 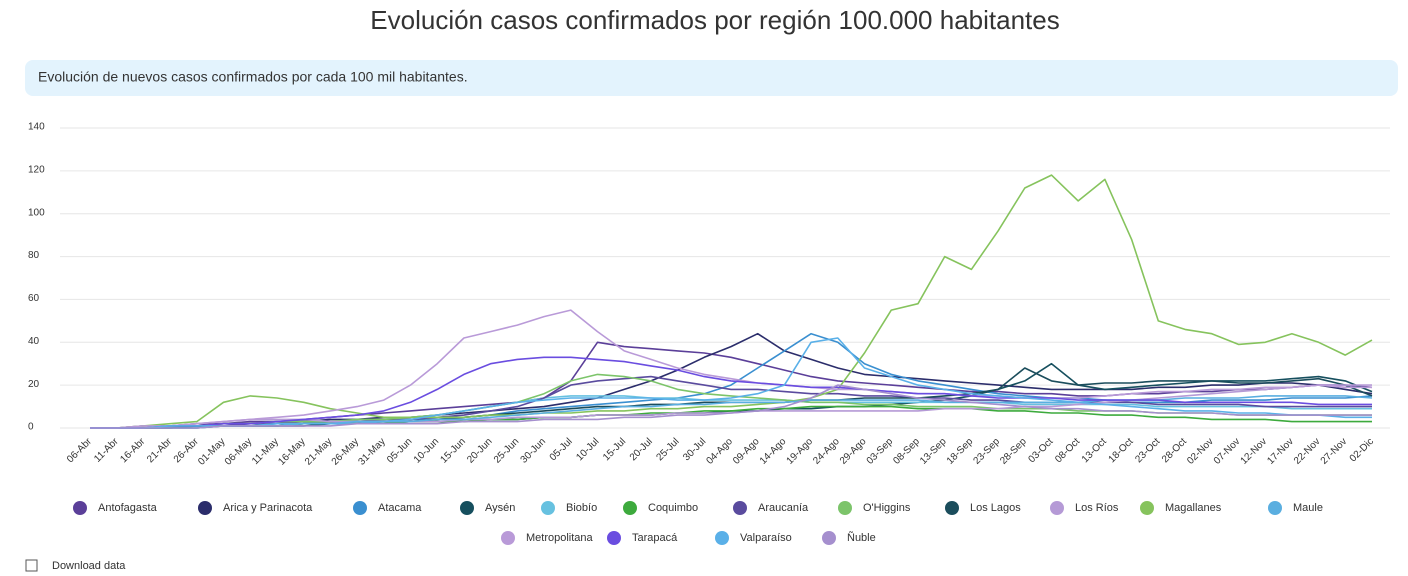 What do you see at coordinates (1307, 451) in the screenshot?
I see `x-tick-label: 22-Nov` at bounding box center [1307, 451].